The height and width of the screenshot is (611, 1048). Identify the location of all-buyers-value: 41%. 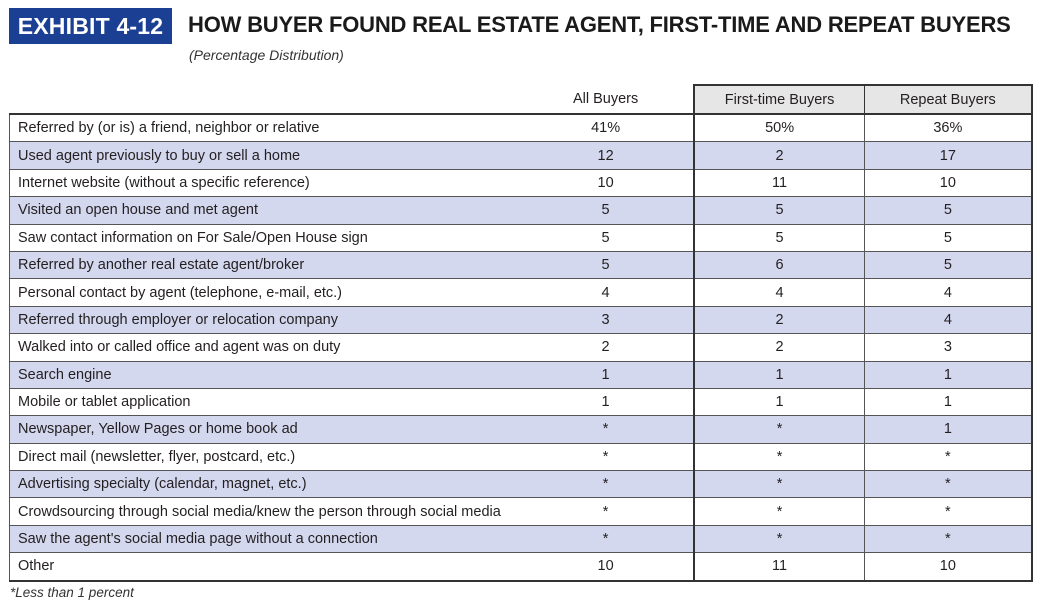
(606, 128).